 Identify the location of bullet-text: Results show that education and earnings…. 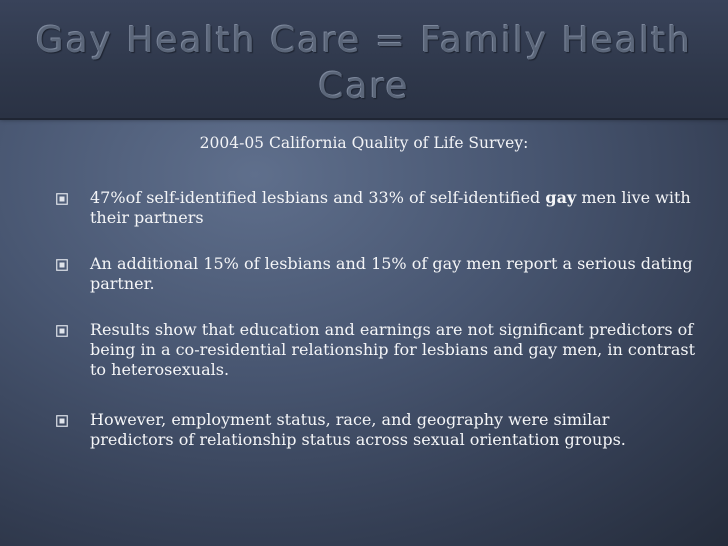
(393, 349).